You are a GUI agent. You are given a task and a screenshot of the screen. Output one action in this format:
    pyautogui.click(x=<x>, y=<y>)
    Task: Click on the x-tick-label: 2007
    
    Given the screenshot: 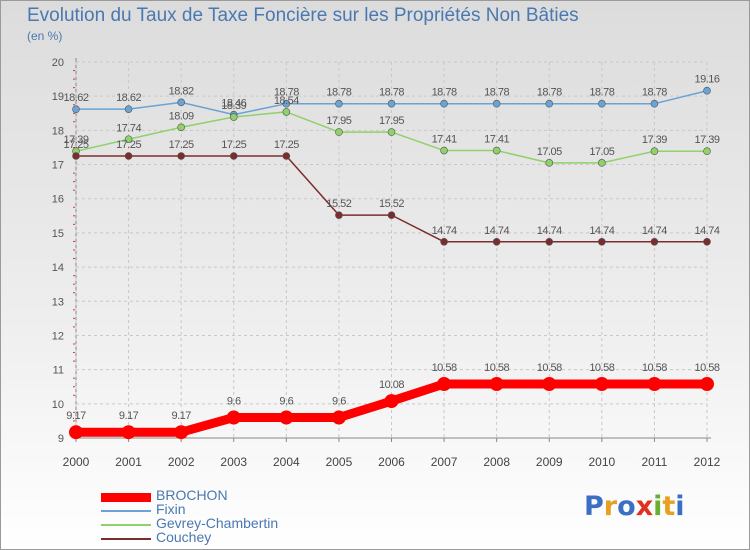 What is the action you would take?
    pyautogui.click(x=444, y=462)
    